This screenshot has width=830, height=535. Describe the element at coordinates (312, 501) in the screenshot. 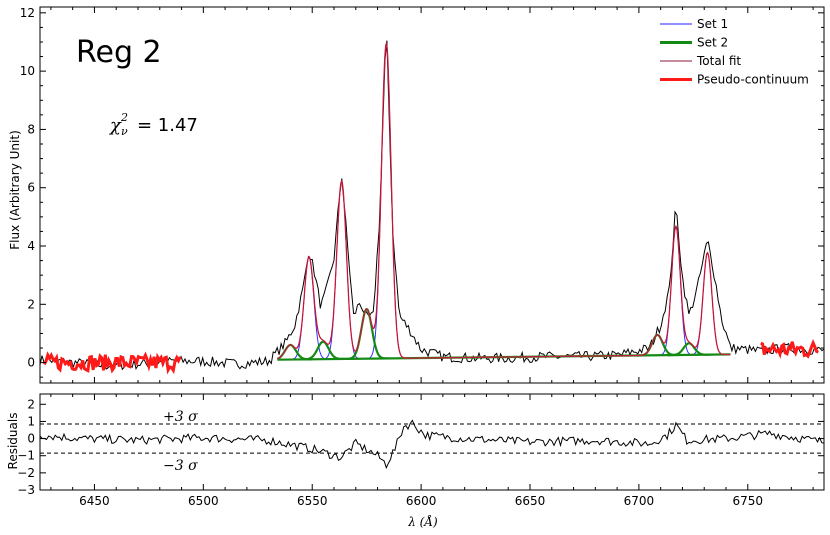

I see `x-tick-label: 6550` at that location.